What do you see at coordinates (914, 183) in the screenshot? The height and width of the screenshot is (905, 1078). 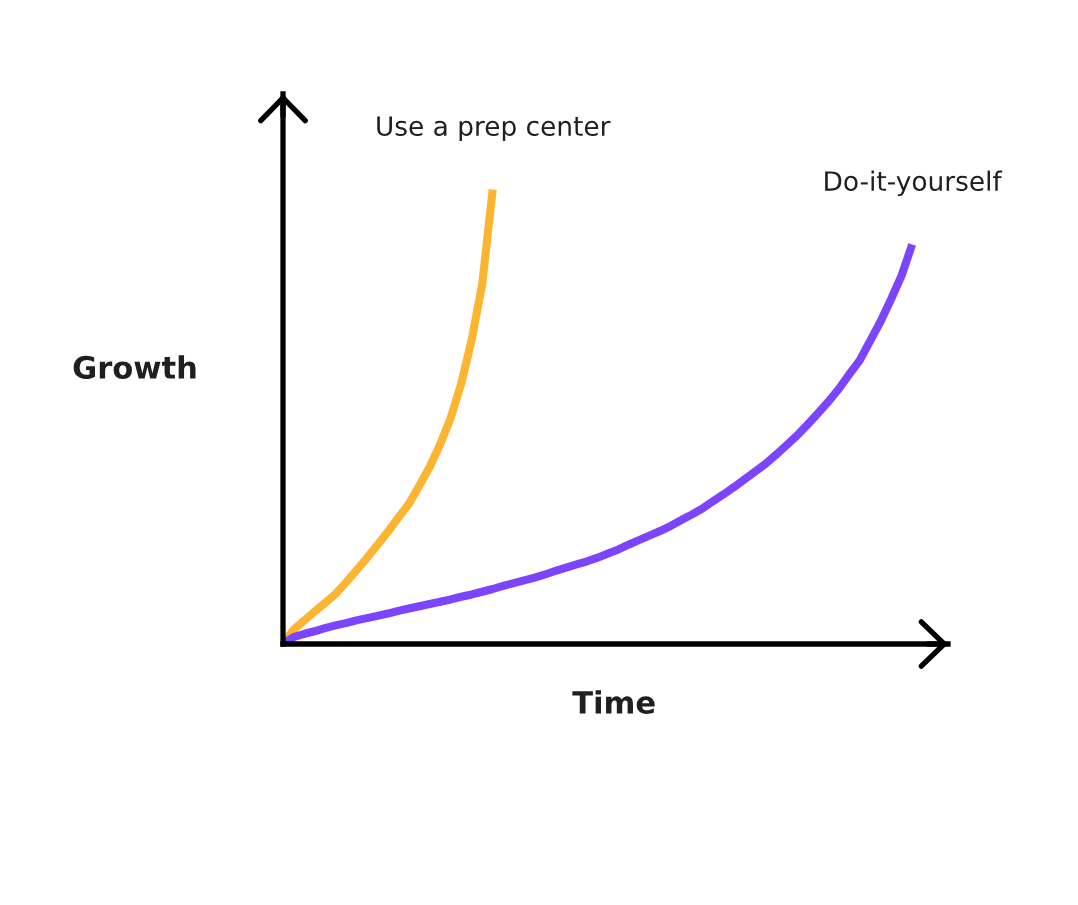 I see `text: Do-it-yourself` at bounding box center [914, 183].